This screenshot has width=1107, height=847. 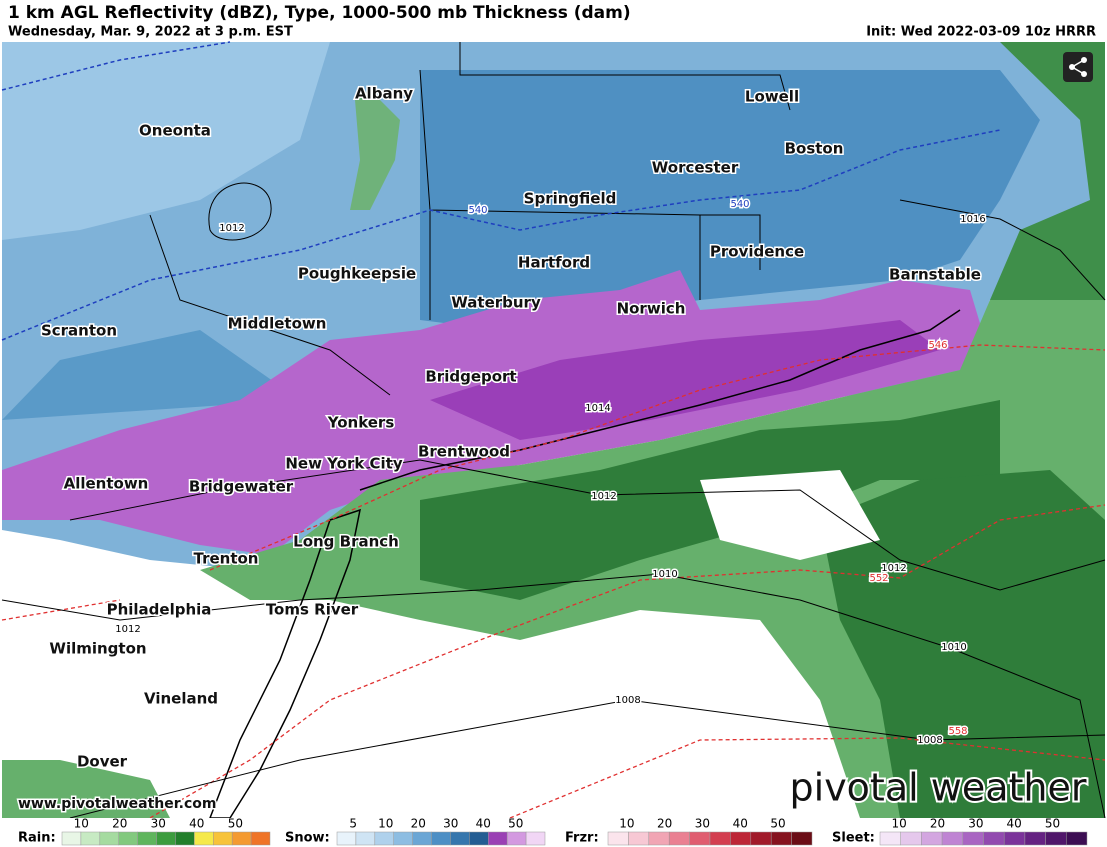 I want to click on city-label: Dover, so click(x=102, y=762).